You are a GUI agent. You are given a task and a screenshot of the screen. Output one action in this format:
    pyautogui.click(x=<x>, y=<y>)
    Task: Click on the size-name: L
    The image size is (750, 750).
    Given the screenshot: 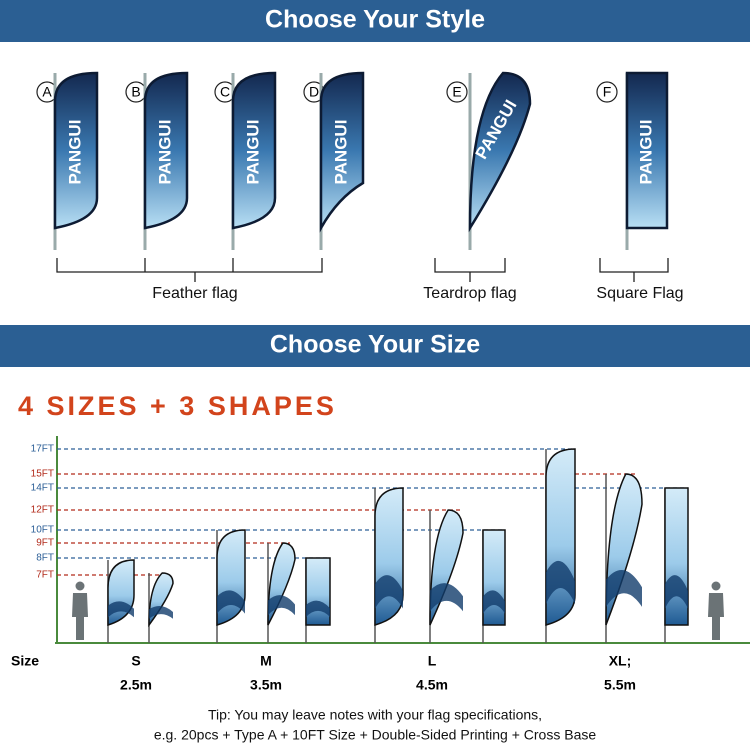 What is the action you would take?
    pyautogui.click(x=432, y=661)
    